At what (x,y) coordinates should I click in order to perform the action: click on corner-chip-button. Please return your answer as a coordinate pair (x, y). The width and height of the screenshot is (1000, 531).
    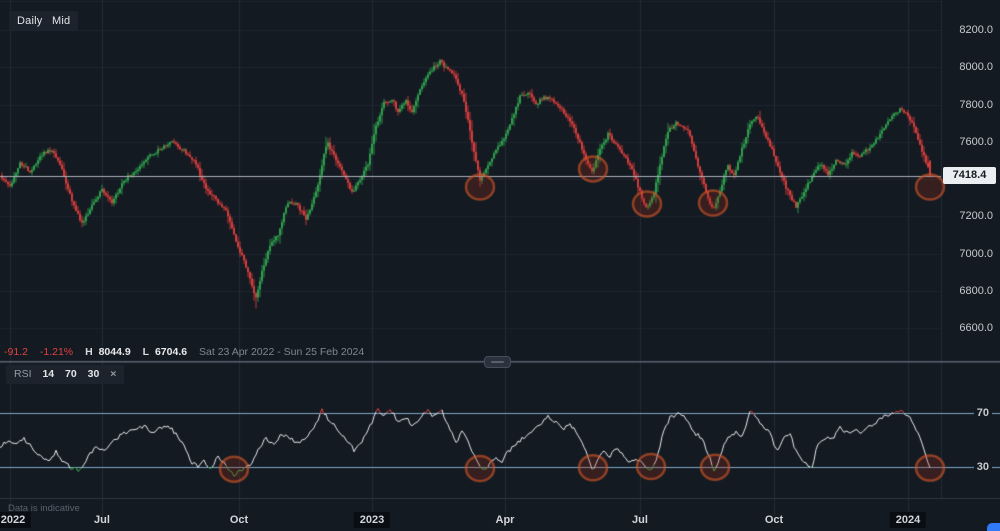
    Looking at the image, I should click on (993, 527).